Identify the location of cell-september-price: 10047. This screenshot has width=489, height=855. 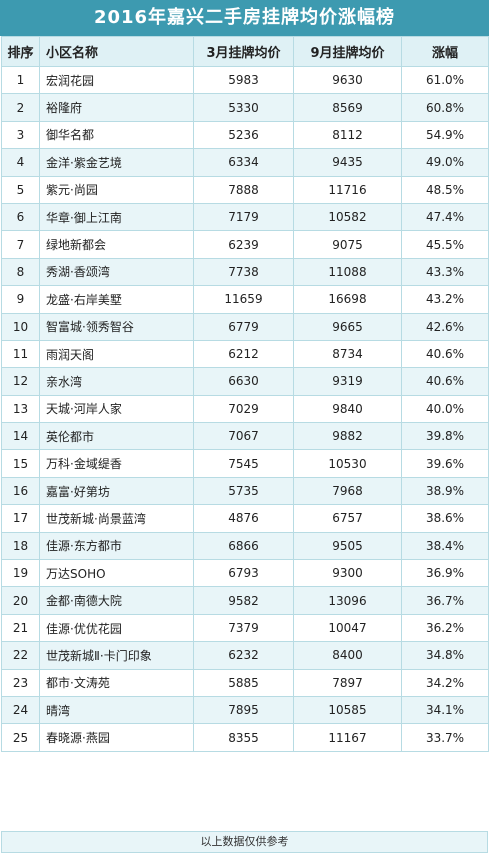
(347, 628).